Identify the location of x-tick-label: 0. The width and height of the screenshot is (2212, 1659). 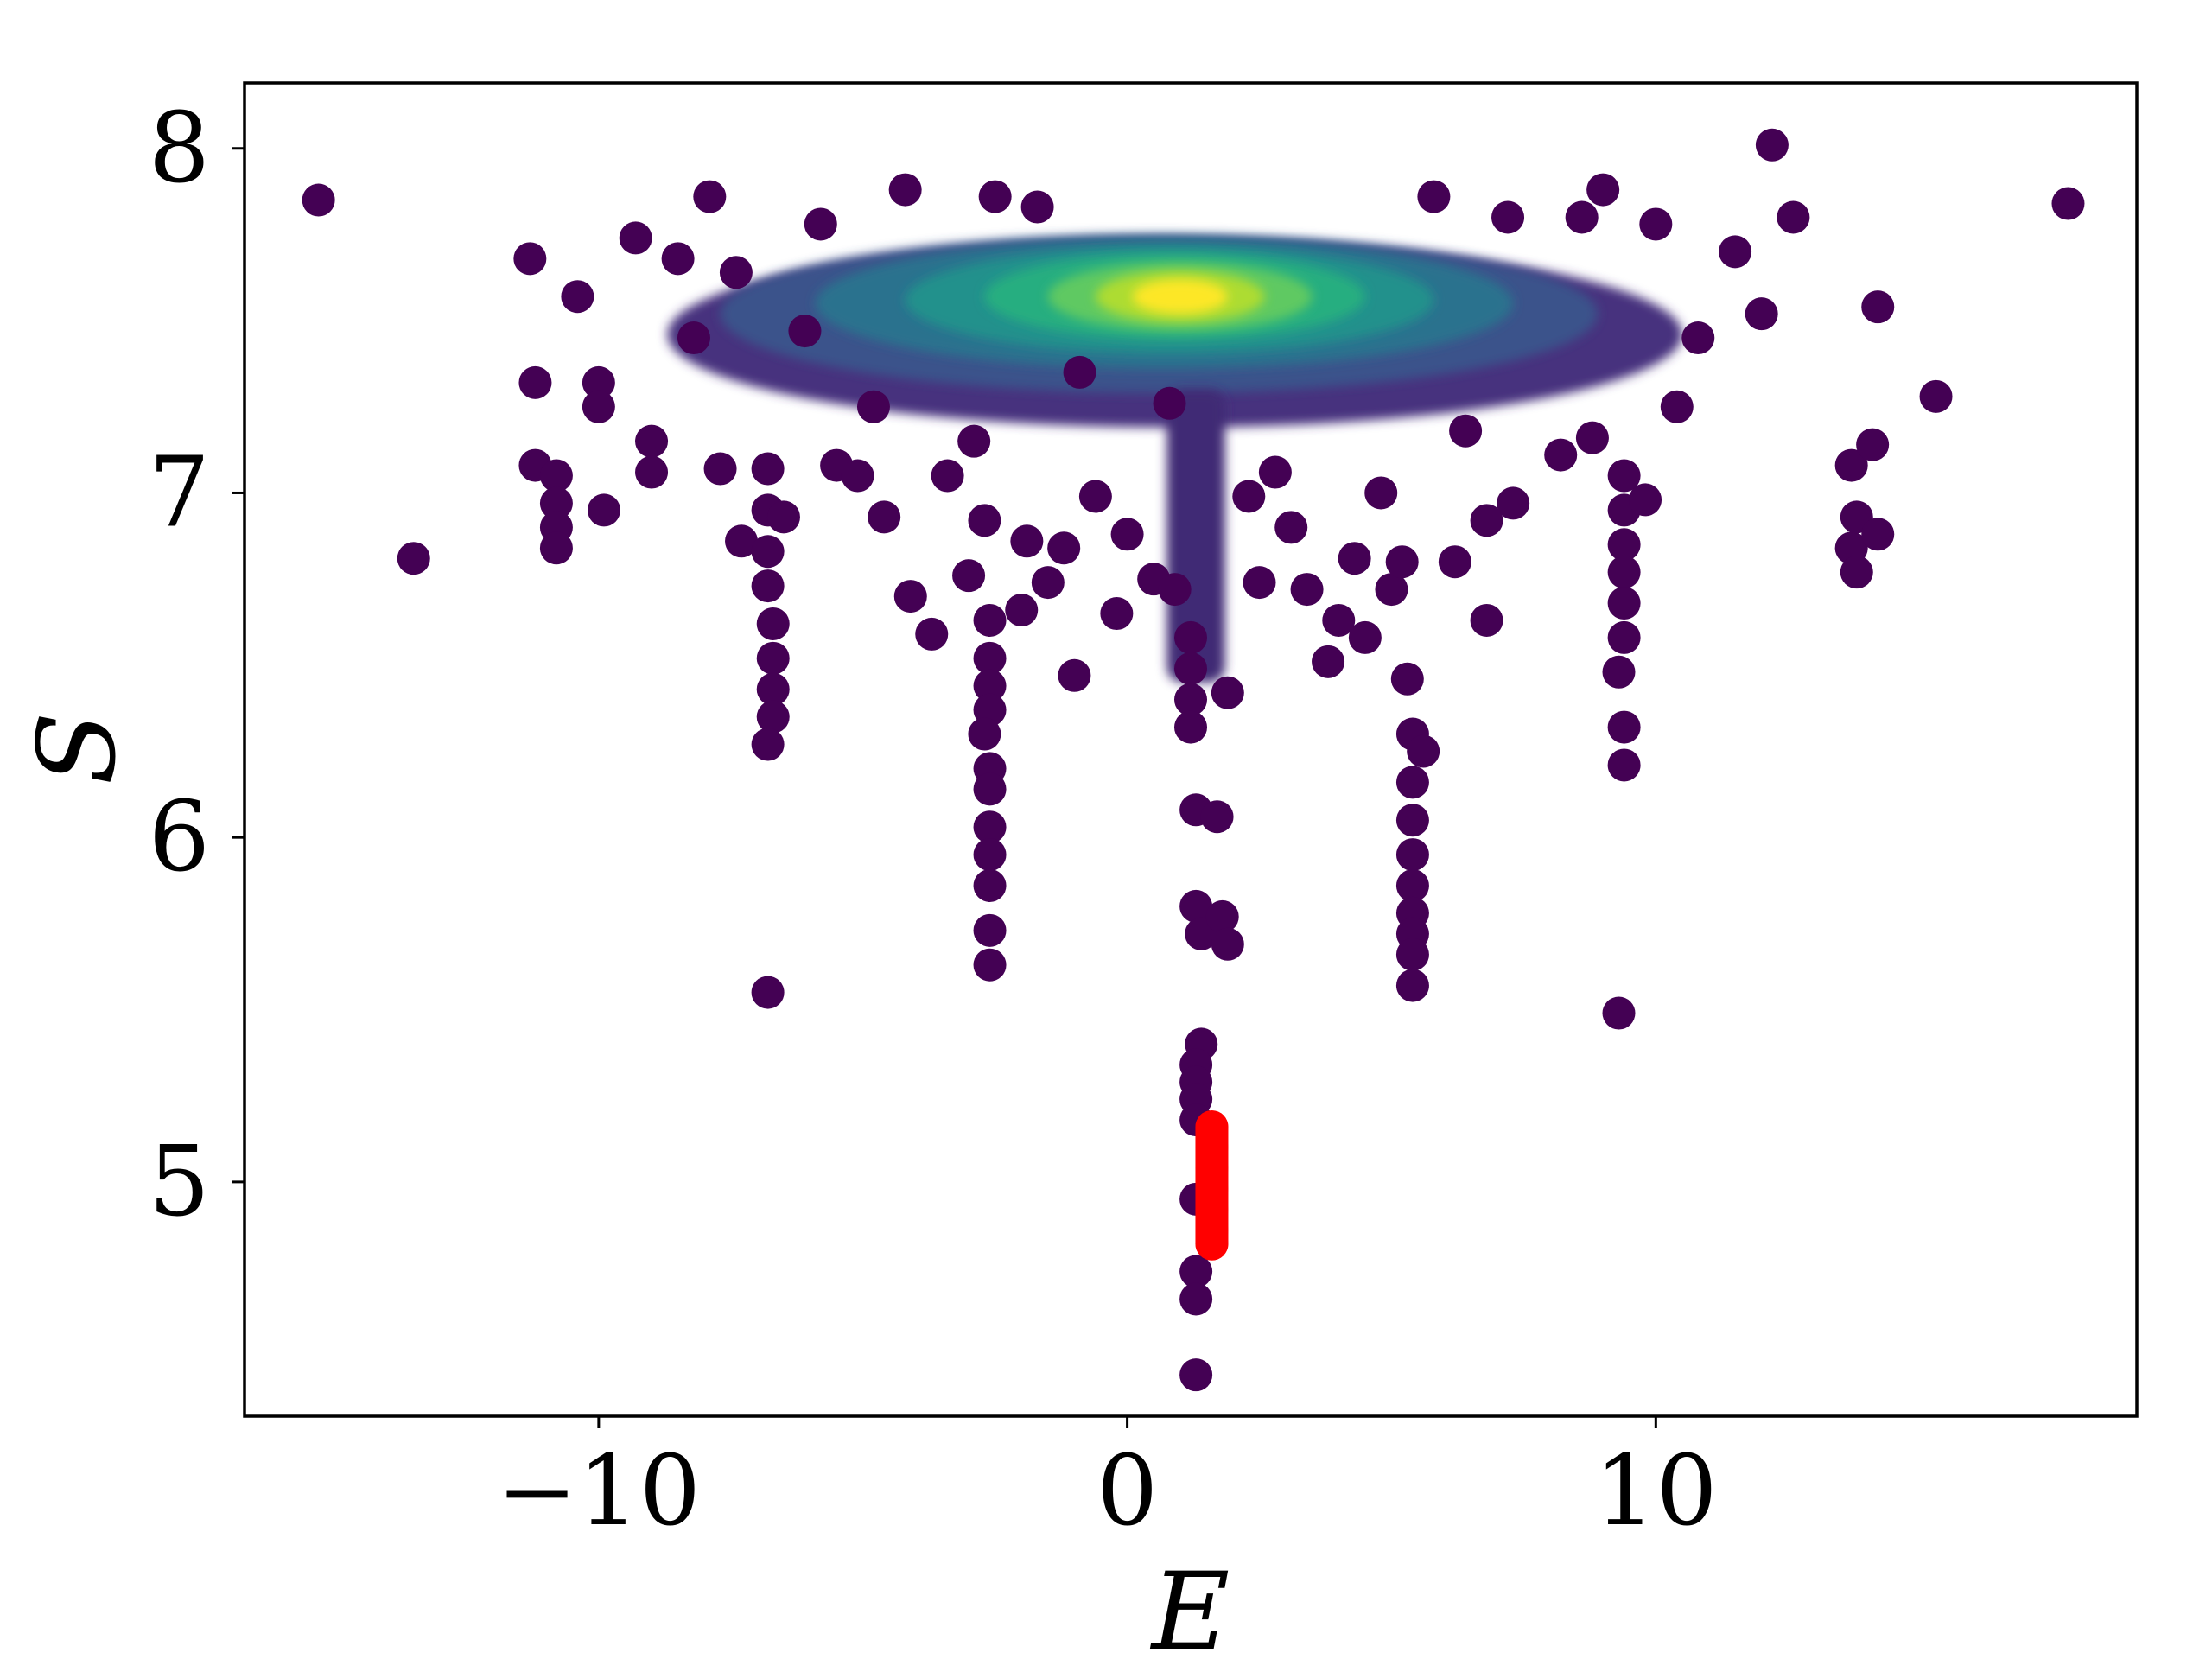
(1127, 1491).